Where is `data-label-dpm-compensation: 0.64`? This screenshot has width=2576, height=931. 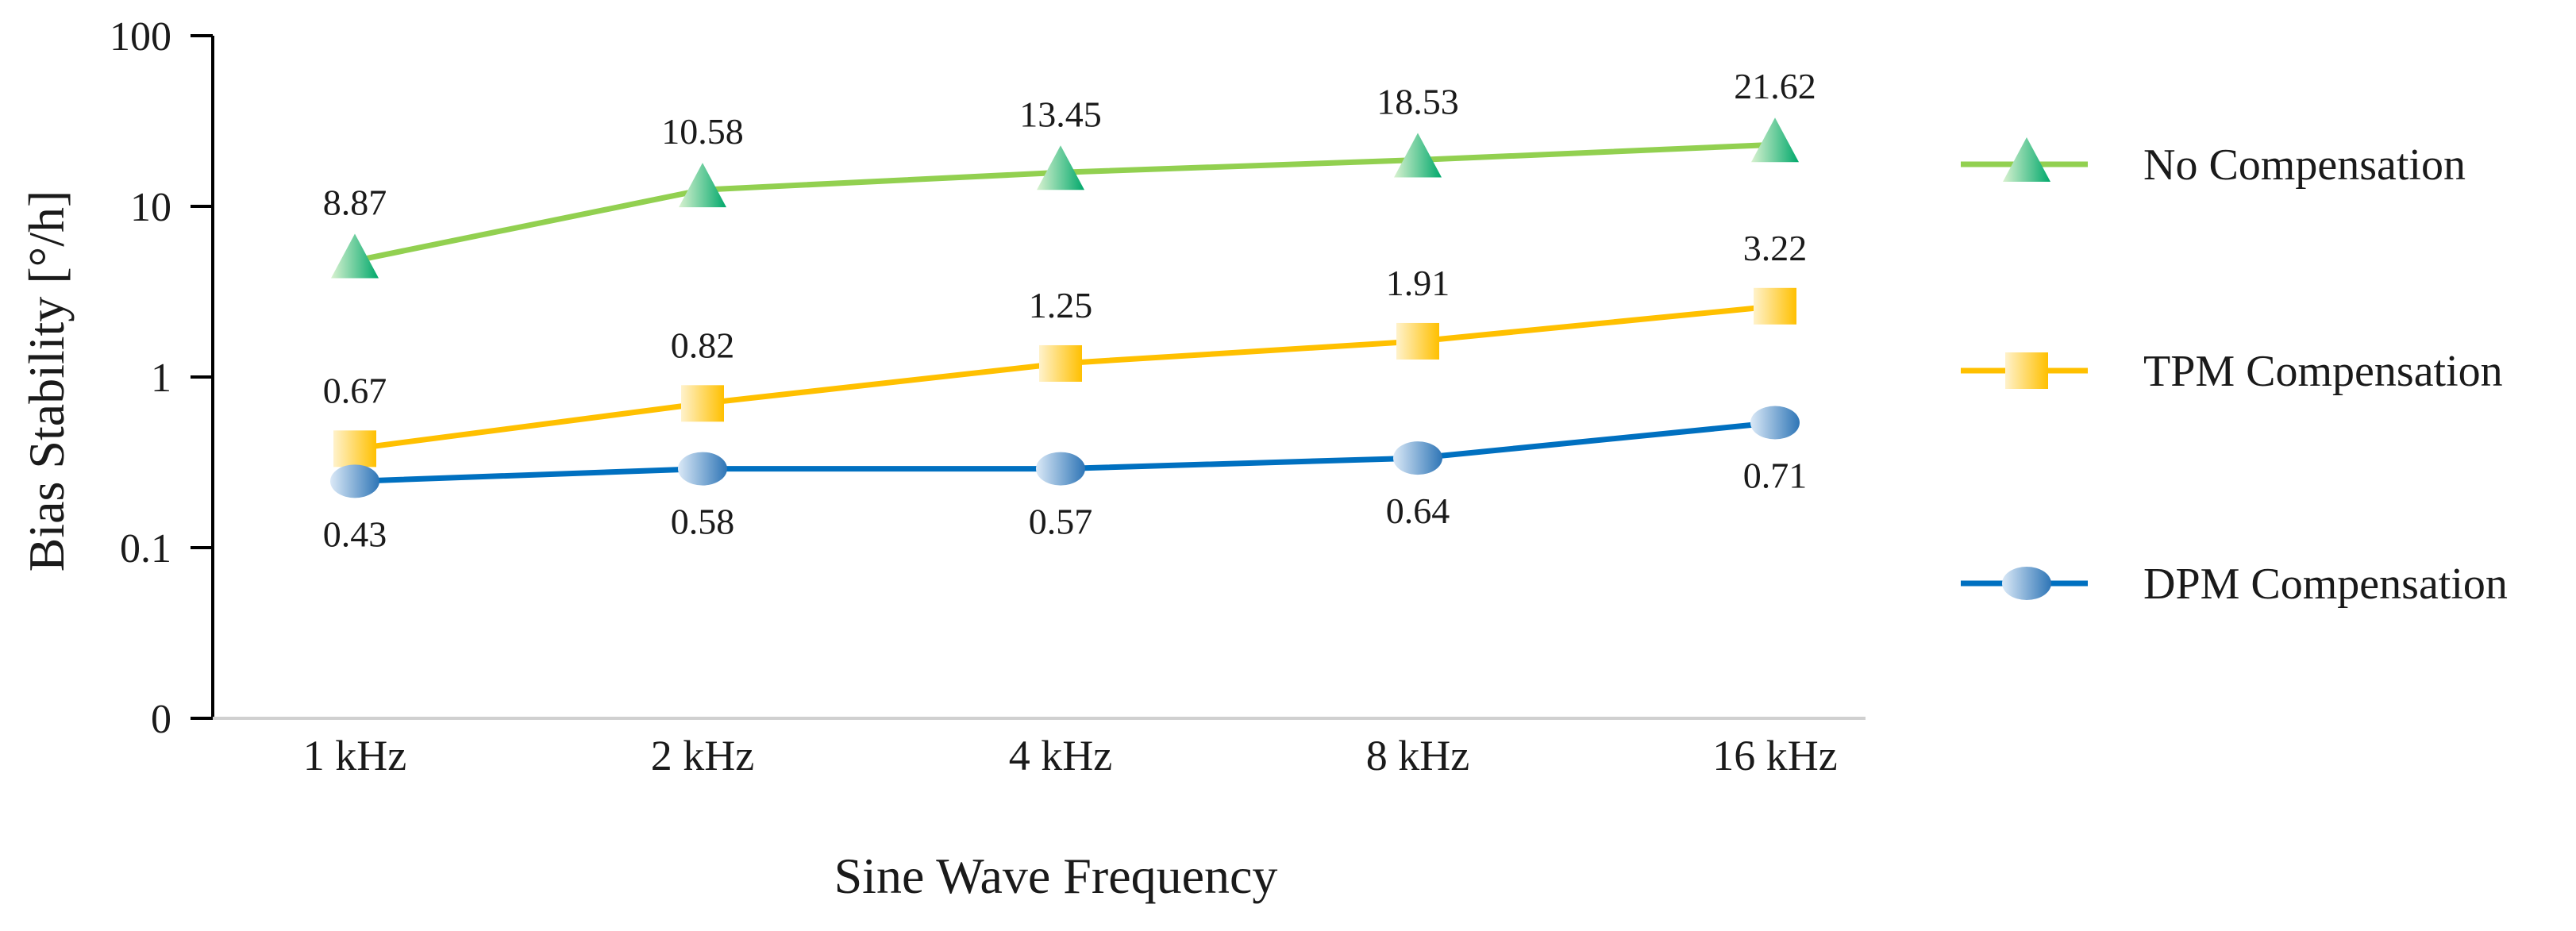
data-label-dpm-compensation: 0.64 is located at coordinates (1418, 511).